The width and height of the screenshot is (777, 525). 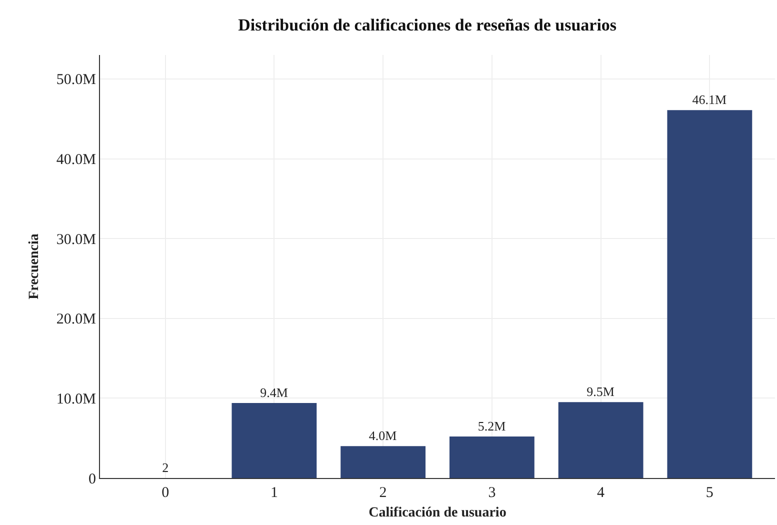 What do you see at coordinates (437, 512) in the screenshot?
I see `x-axis-title: Calificación de usuario` at bounding box center [437, 512].